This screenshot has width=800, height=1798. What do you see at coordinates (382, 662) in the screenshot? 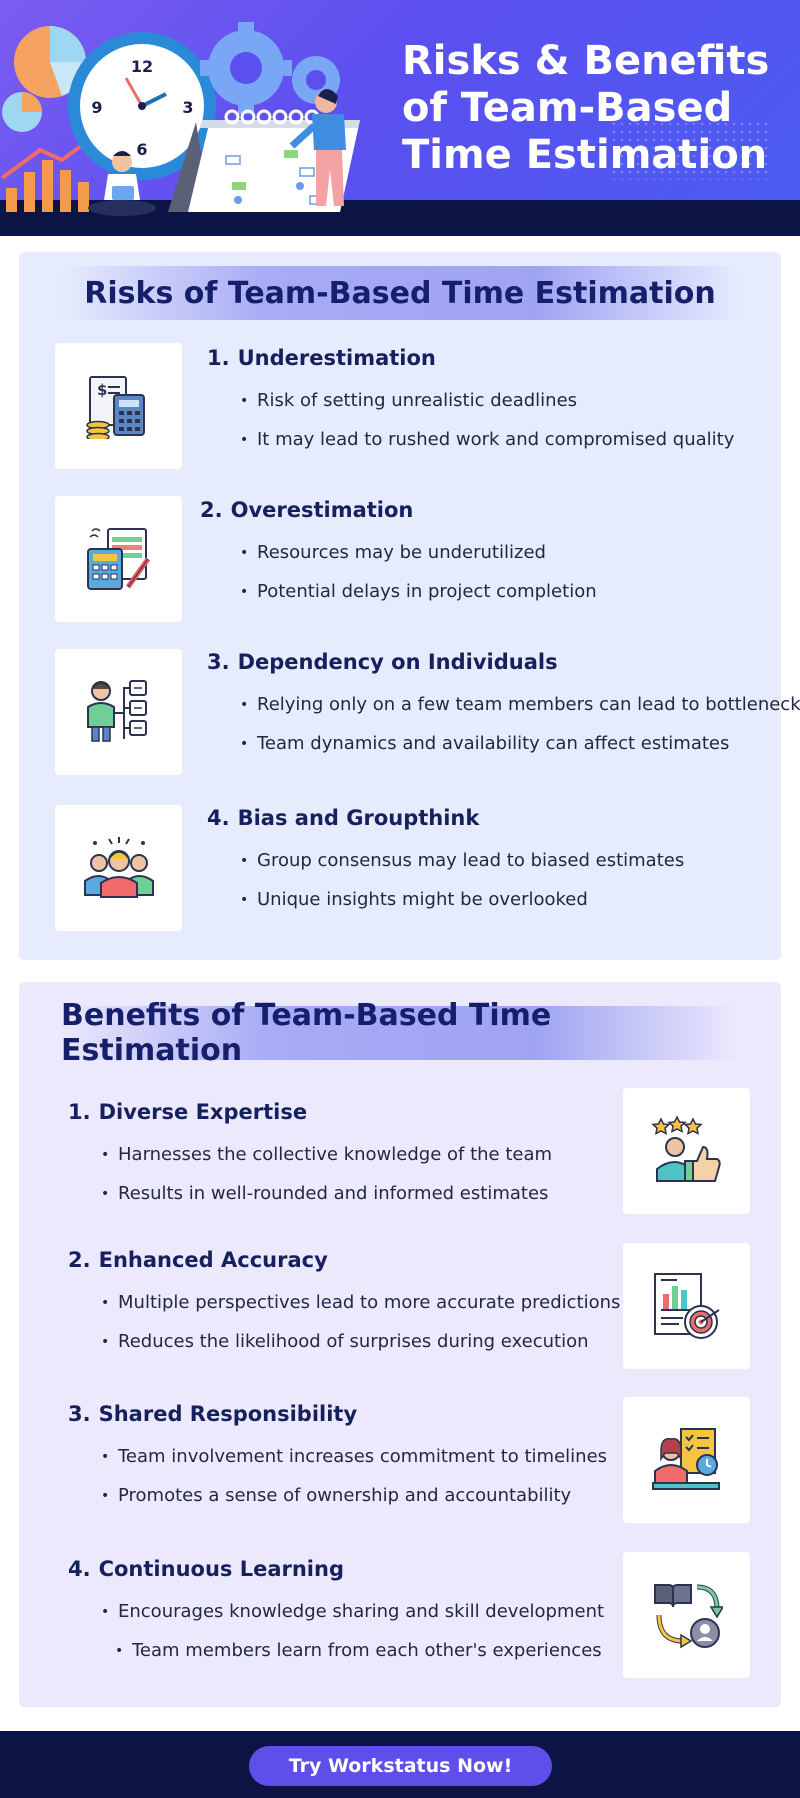
I see `risk-3-title: 3. Dependency on Individuals` at bounding box center [382, 662].